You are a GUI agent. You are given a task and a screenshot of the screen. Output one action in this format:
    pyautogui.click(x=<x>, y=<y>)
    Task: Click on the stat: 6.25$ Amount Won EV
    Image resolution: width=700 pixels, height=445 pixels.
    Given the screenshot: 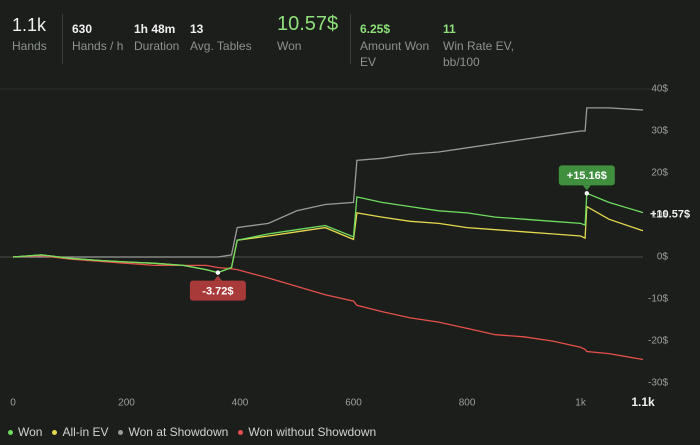 What is the action you would take?
    pyautogui.click(x=398, y=41)
    